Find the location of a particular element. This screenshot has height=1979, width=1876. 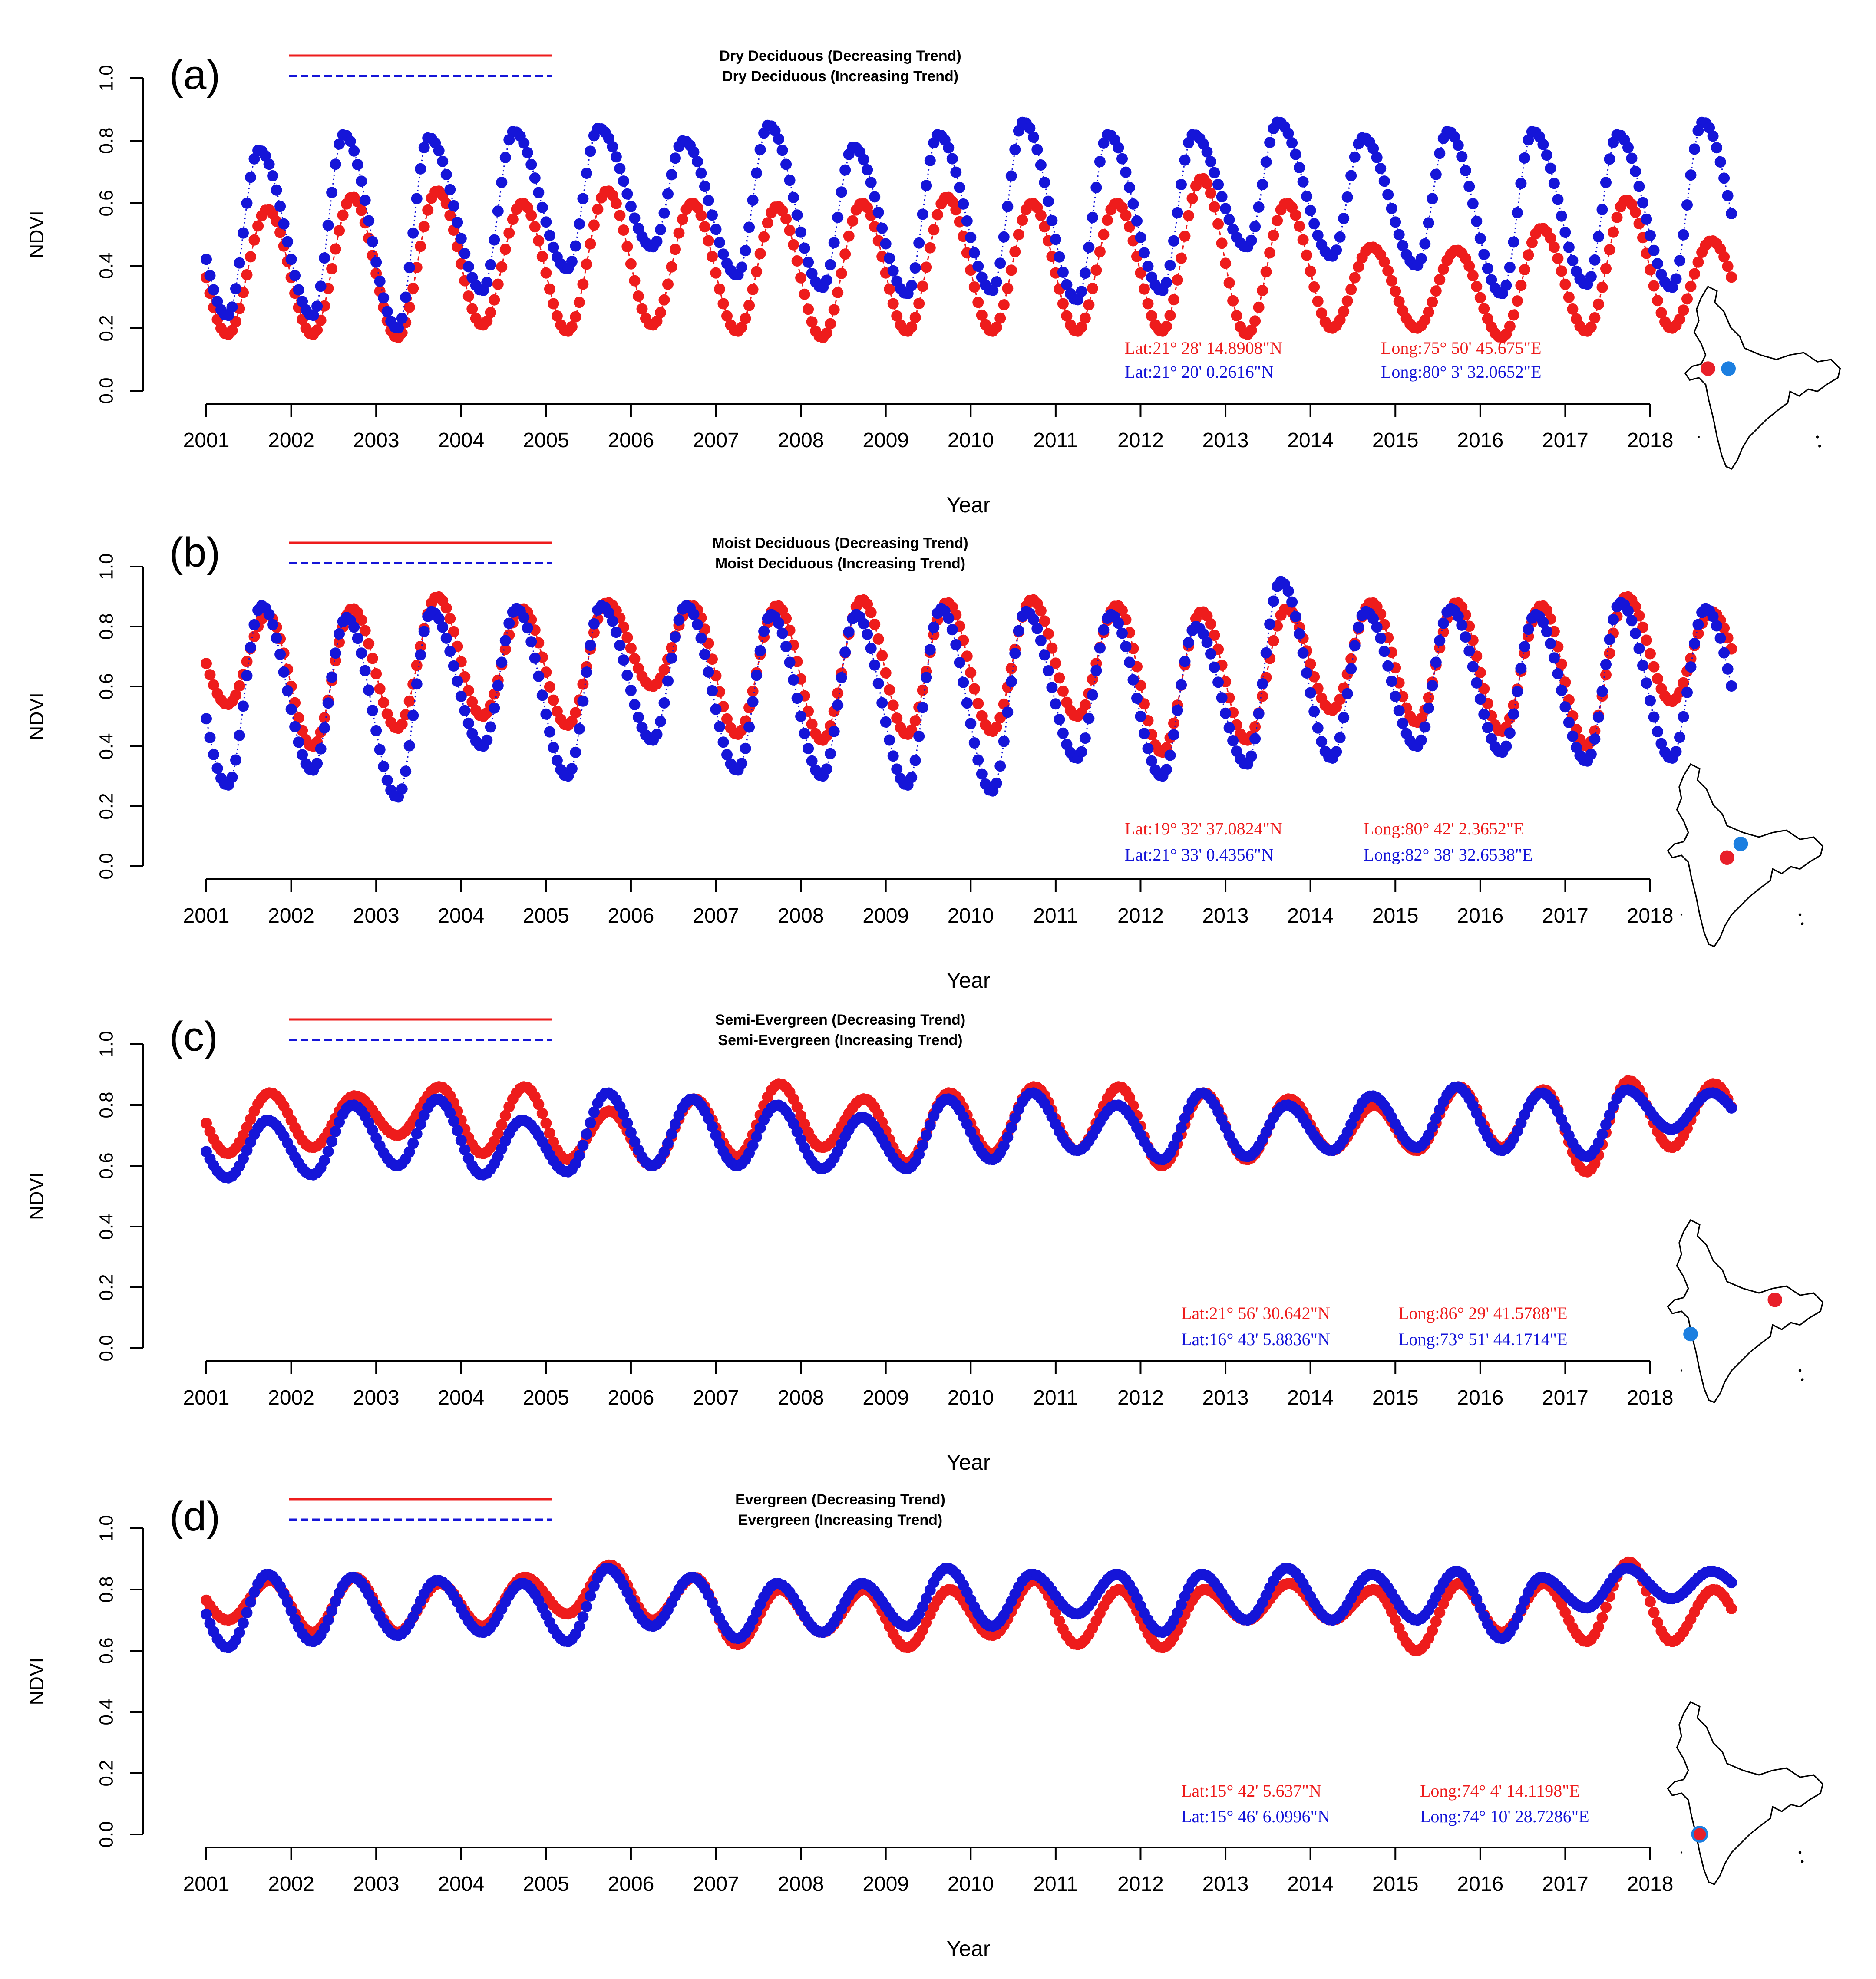

x-tick-label: 2006 is located at coordinates (631, 1884).